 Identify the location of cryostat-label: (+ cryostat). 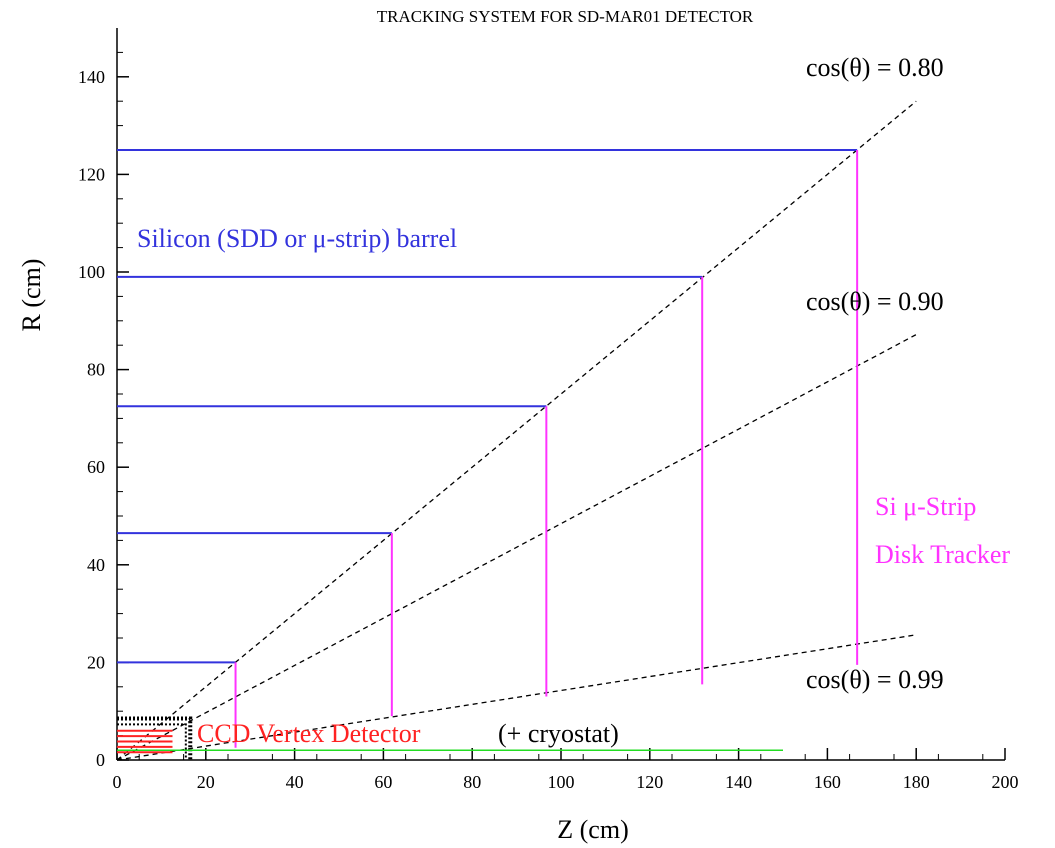
(558, 733).